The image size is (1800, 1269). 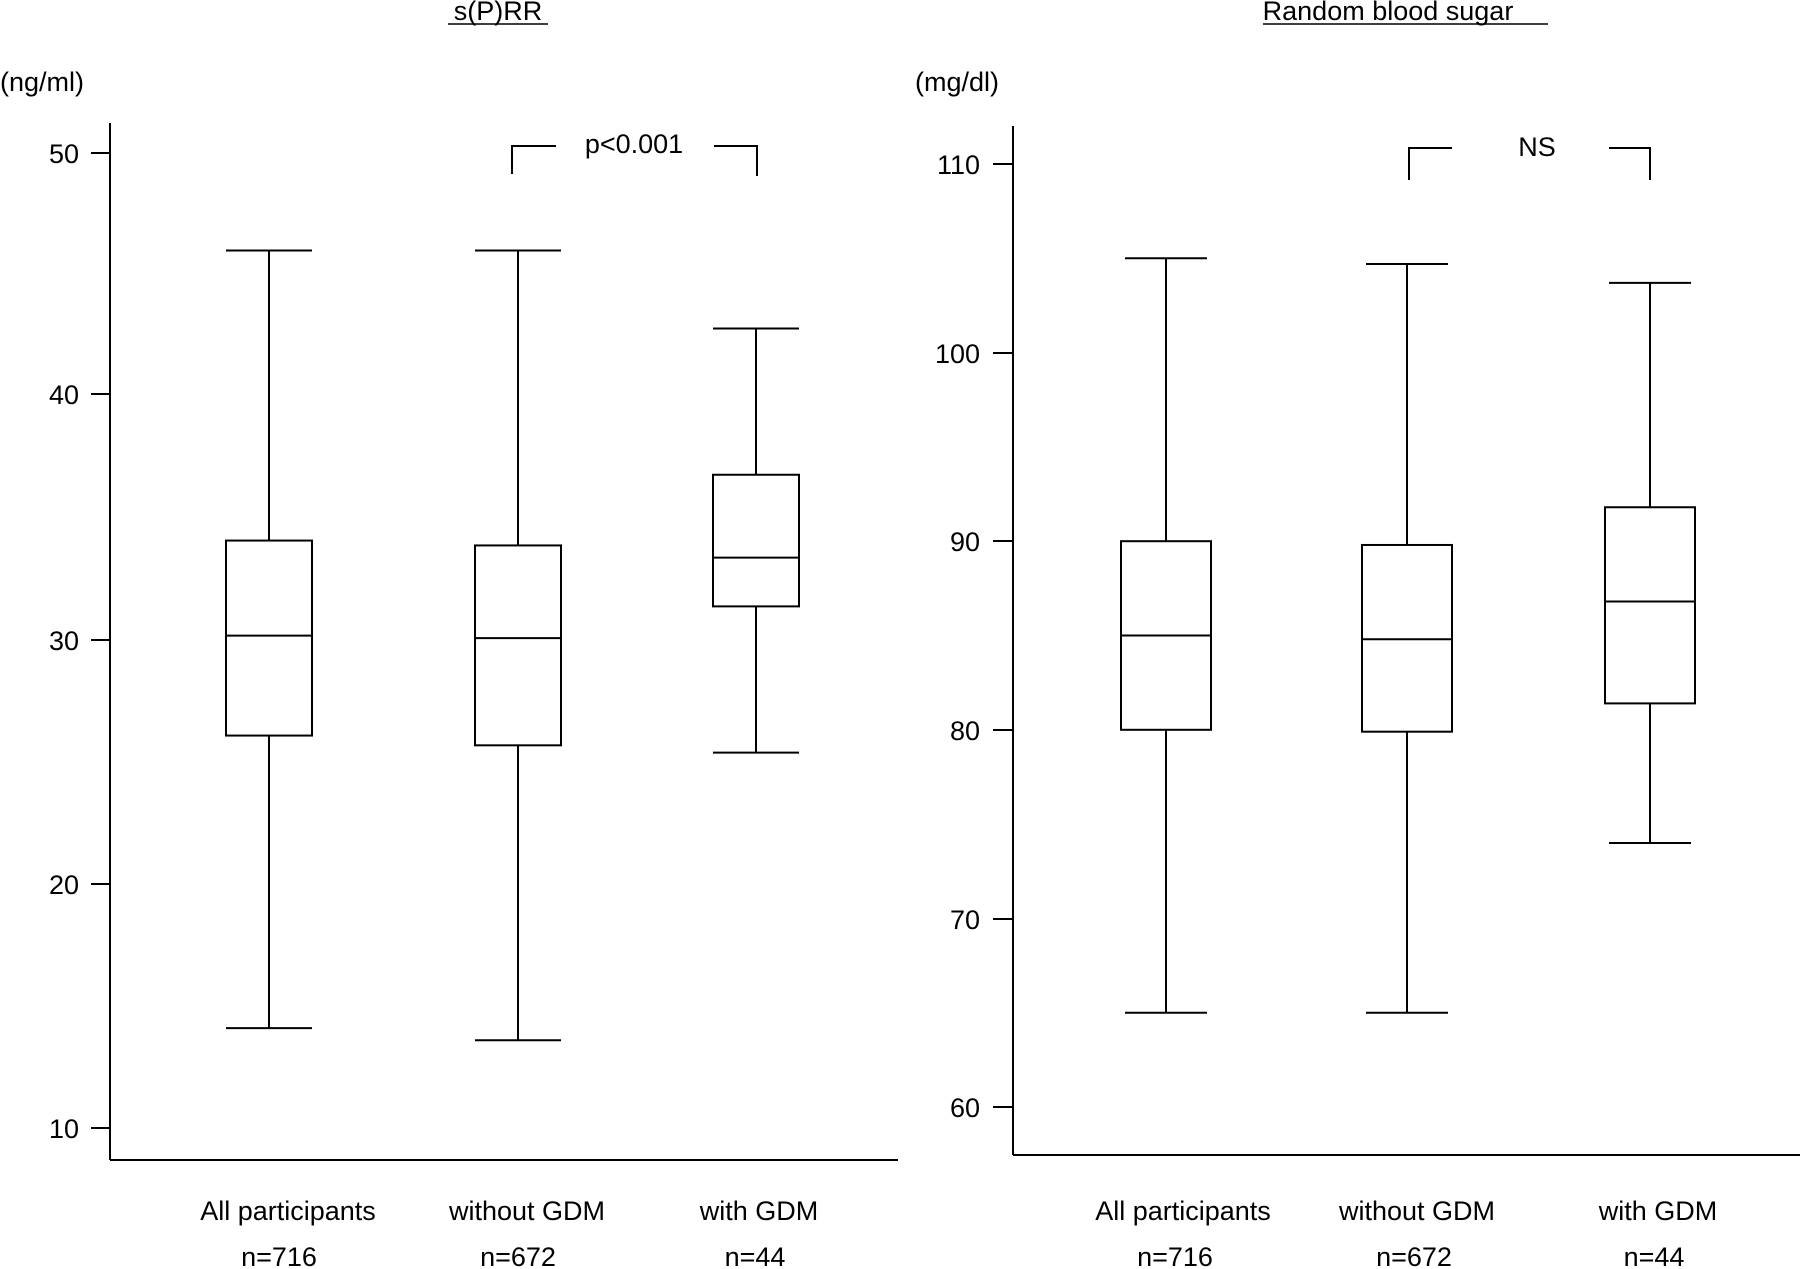 I want to click on y-unit-label: (mg/dl), so click(x=957, y=82).